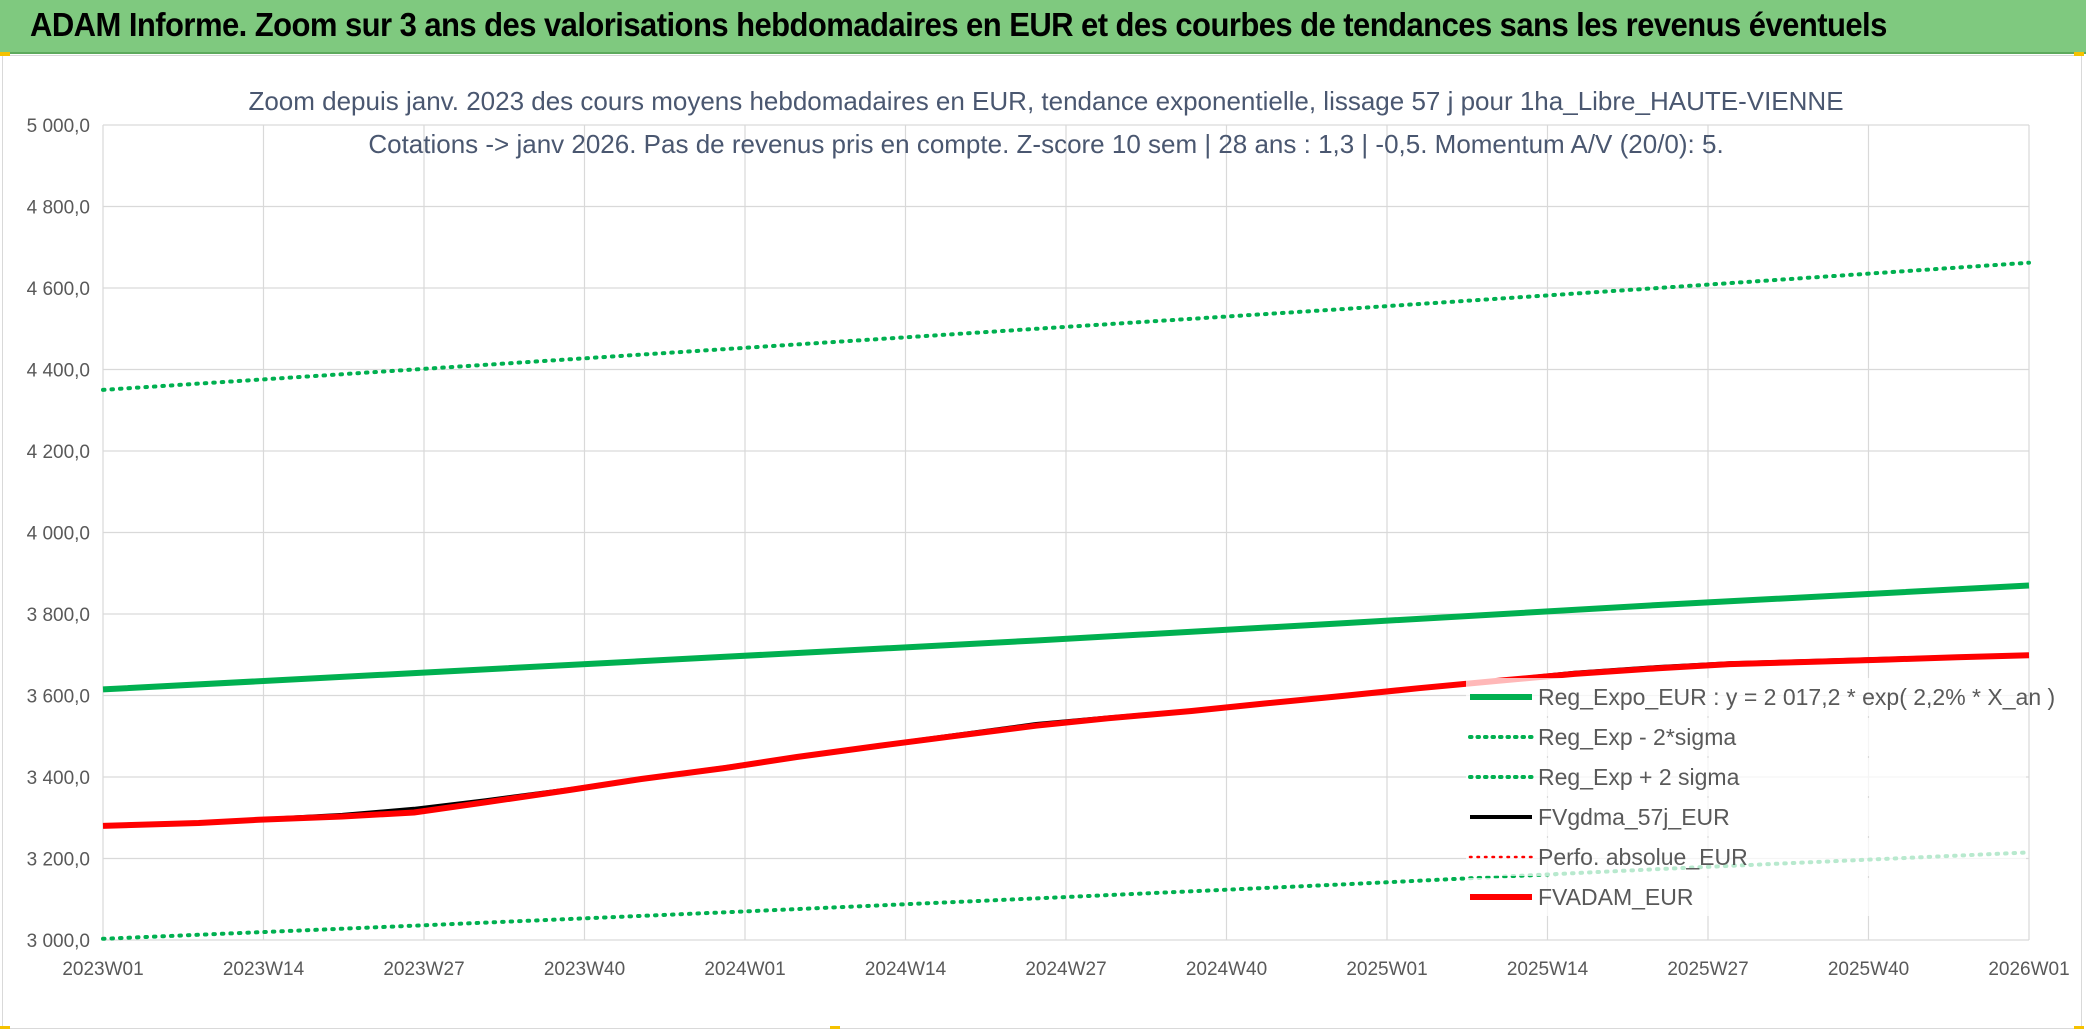 The width and height of the screenshot is (2086, 1031). I want to click on y-tick-label: 3 800,0, so click(58, 615).